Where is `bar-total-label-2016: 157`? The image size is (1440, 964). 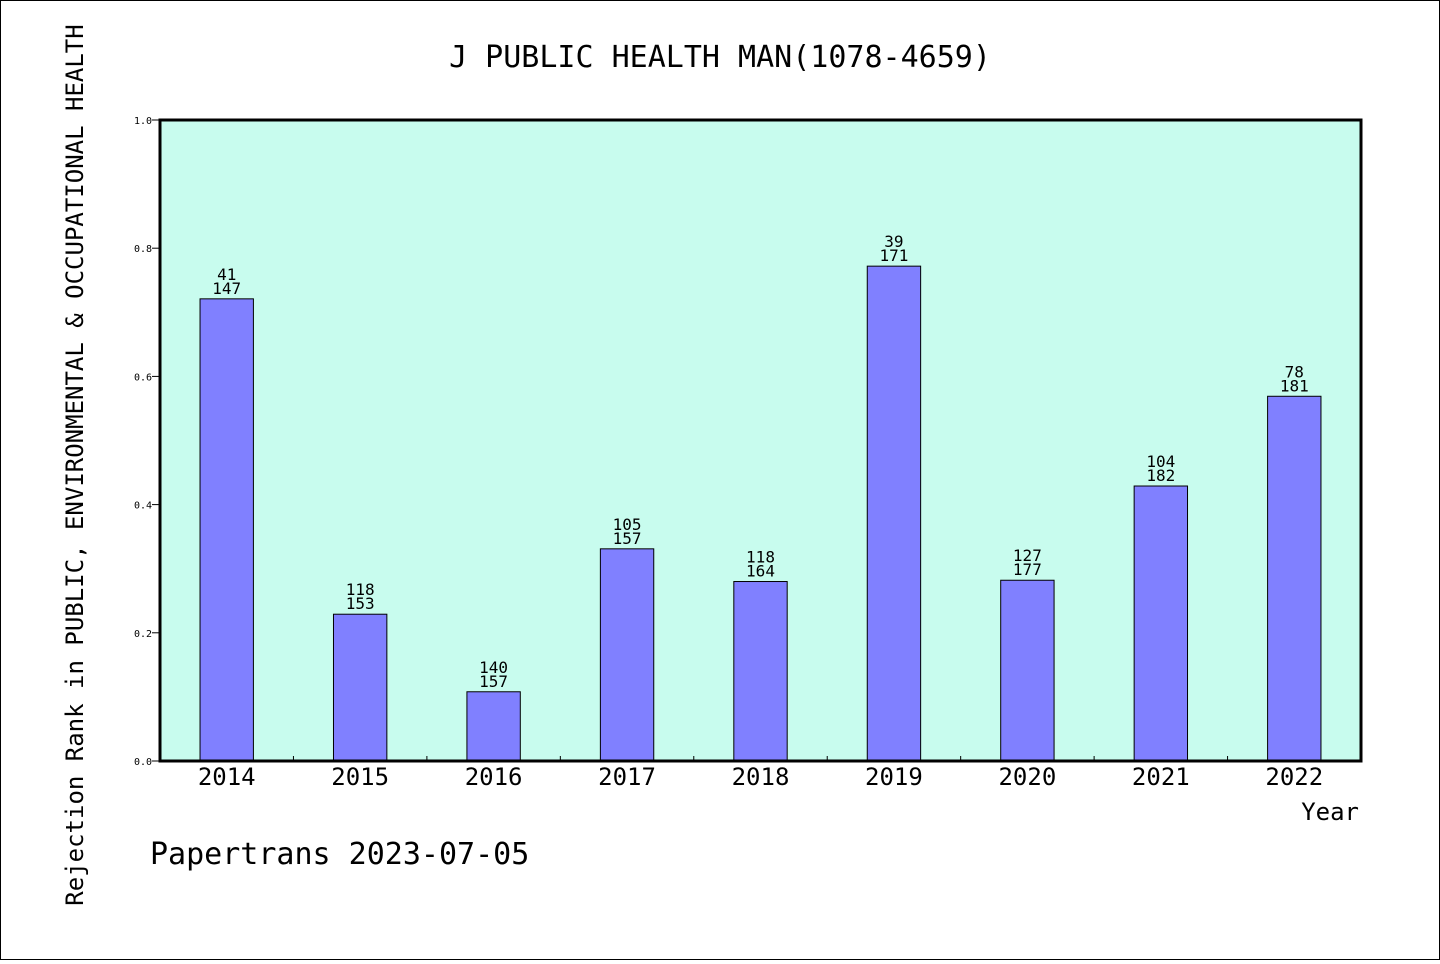
bar-total-label-2016: 157 is located at coordinates (493, 681).